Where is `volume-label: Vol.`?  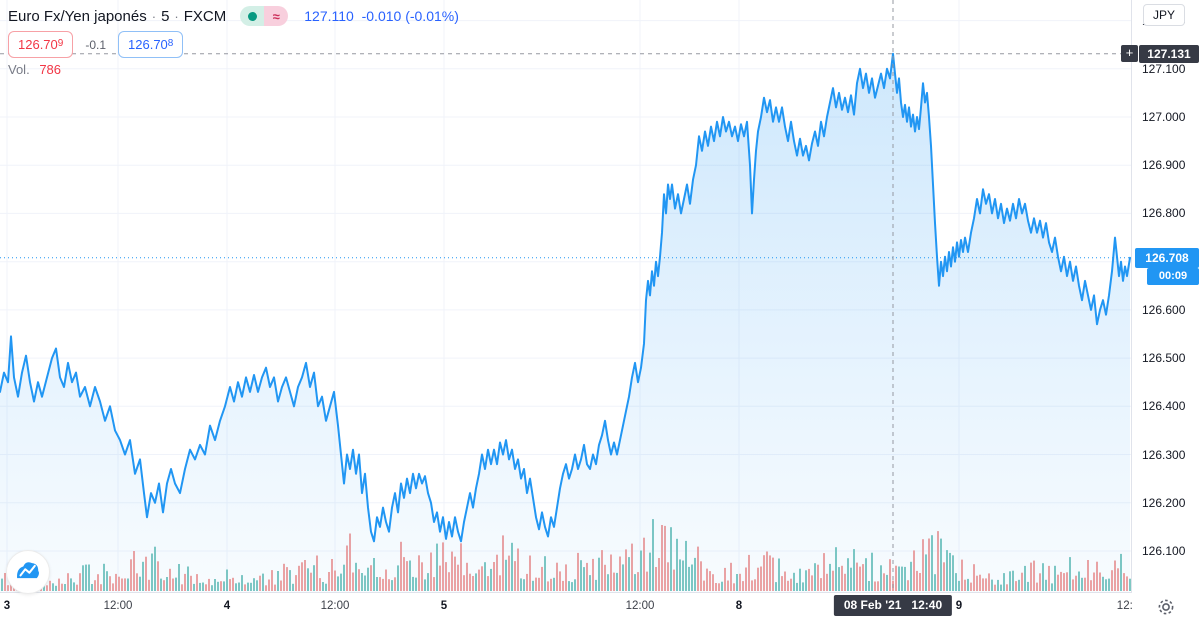 volume-label: Vol. is located at coordinates (19, 69).